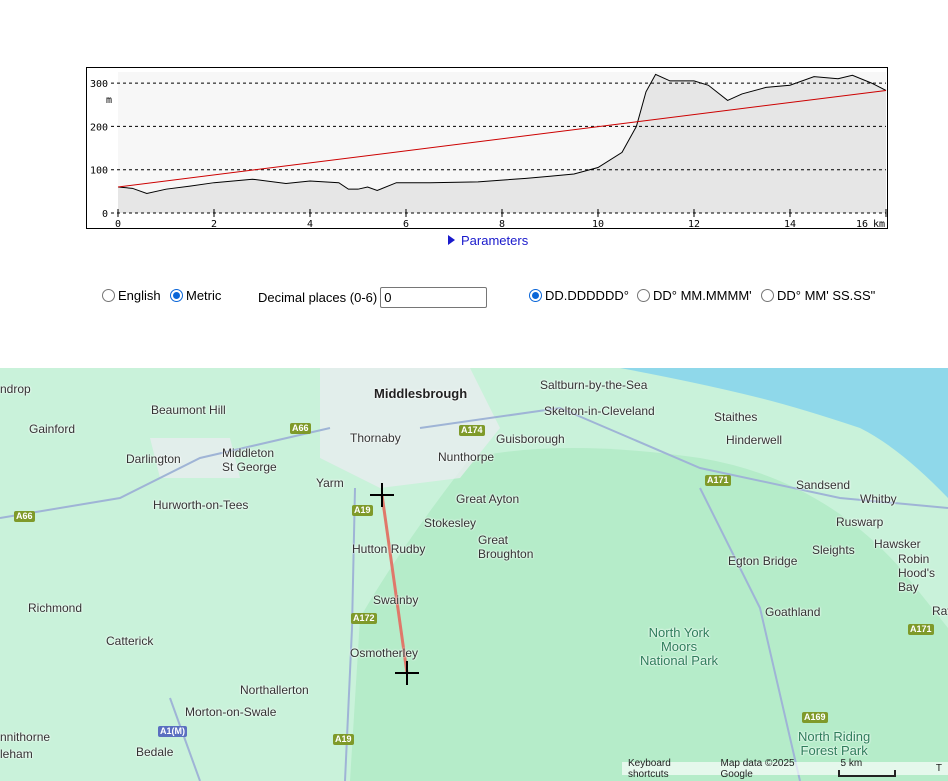  Describe the element at coordinates (649, 768) in the screenshot. I see `keyboard-shortcuts-link: Keyboard shortcuts` at that location.